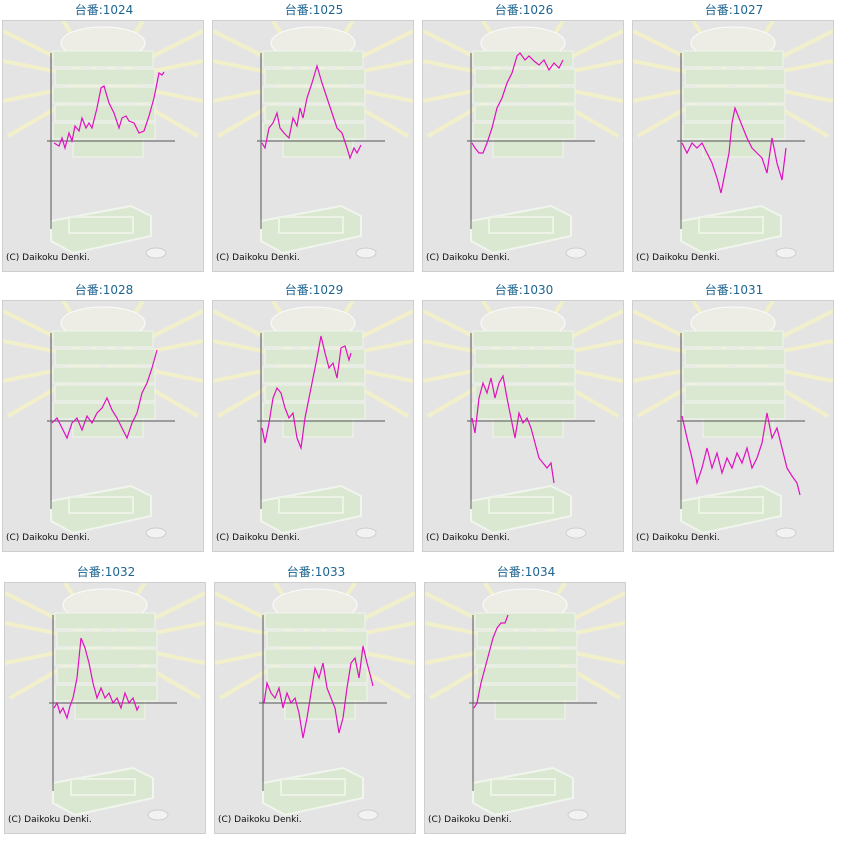 Image resolution: width=841 pixels, height=846 pixels. I want to click on machine-chart: 台番:1034 (C) Daikoku Denki., so click(526, 698).